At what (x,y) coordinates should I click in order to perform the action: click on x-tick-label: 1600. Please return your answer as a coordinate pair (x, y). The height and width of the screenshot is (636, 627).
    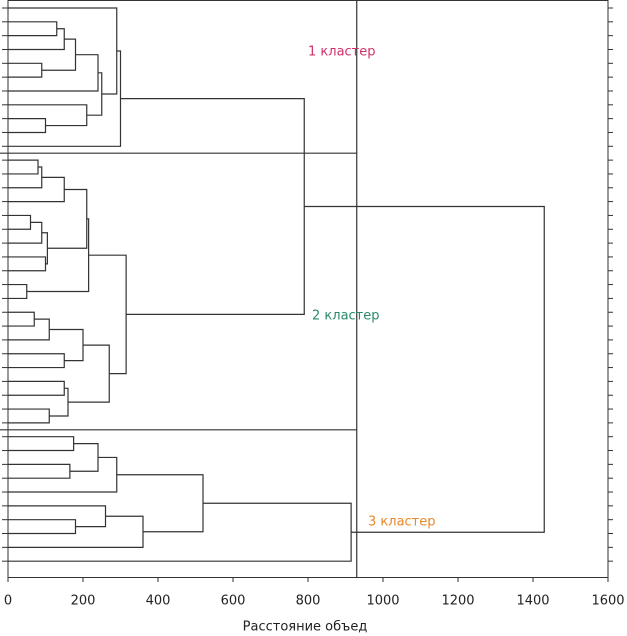
    Looking at the image, I should click on (607, 601).